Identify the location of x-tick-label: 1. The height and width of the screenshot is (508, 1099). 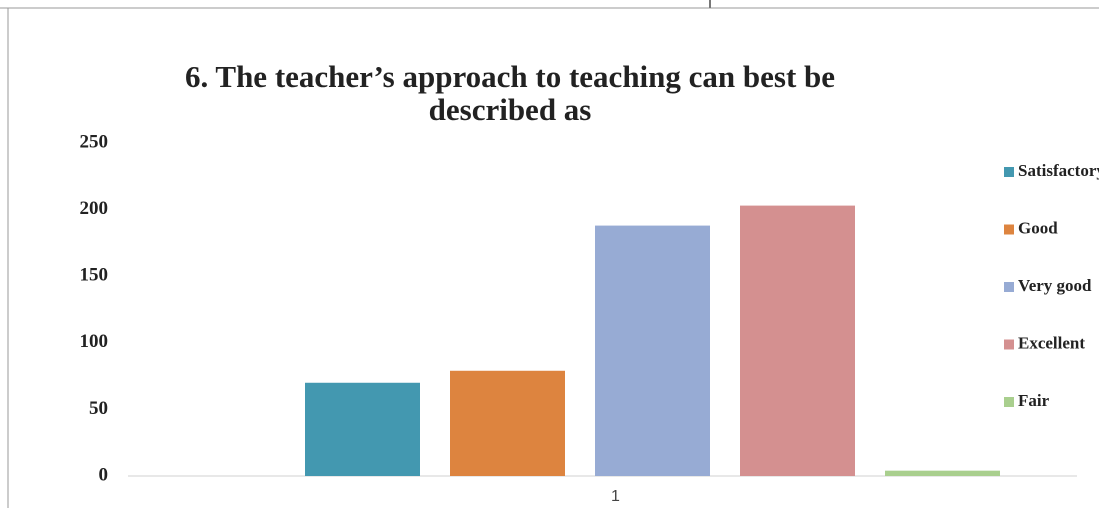
(615, 496).